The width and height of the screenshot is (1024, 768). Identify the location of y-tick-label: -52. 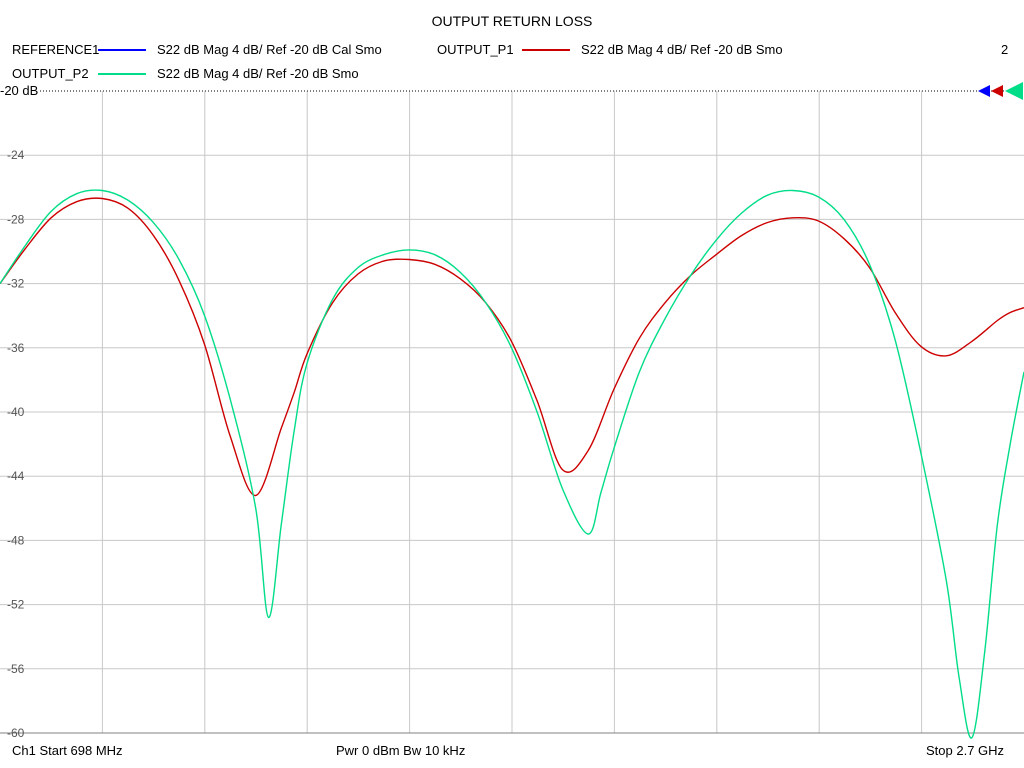
(16, 605).